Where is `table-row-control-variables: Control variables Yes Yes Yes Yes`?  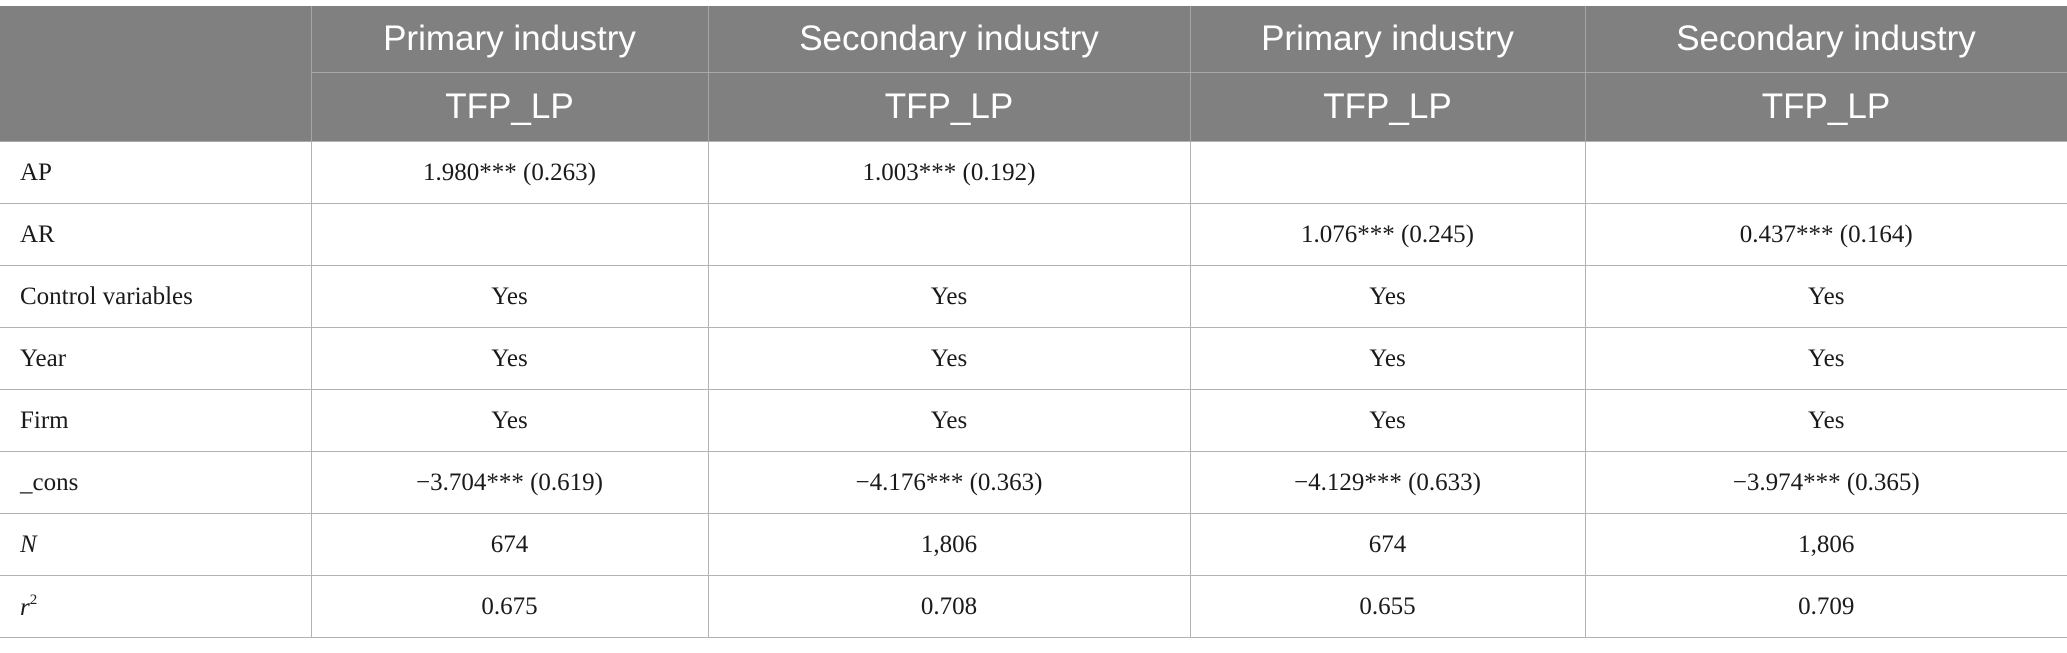
table-row-control-variables: Control variables Yes Yes Yes Yes is located at coordinates (1033, 296).